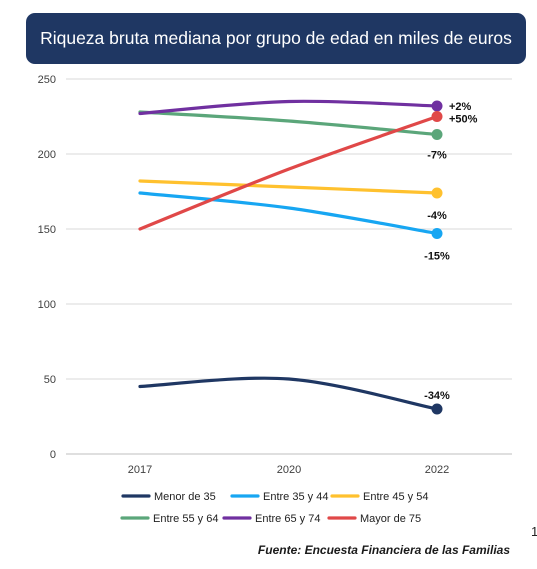 This screenshot has height=569, width=537. Describe the element at coordinates (295, 497) in the screenshot. I see `legend-entry: Entre 35 y 44` at that location.